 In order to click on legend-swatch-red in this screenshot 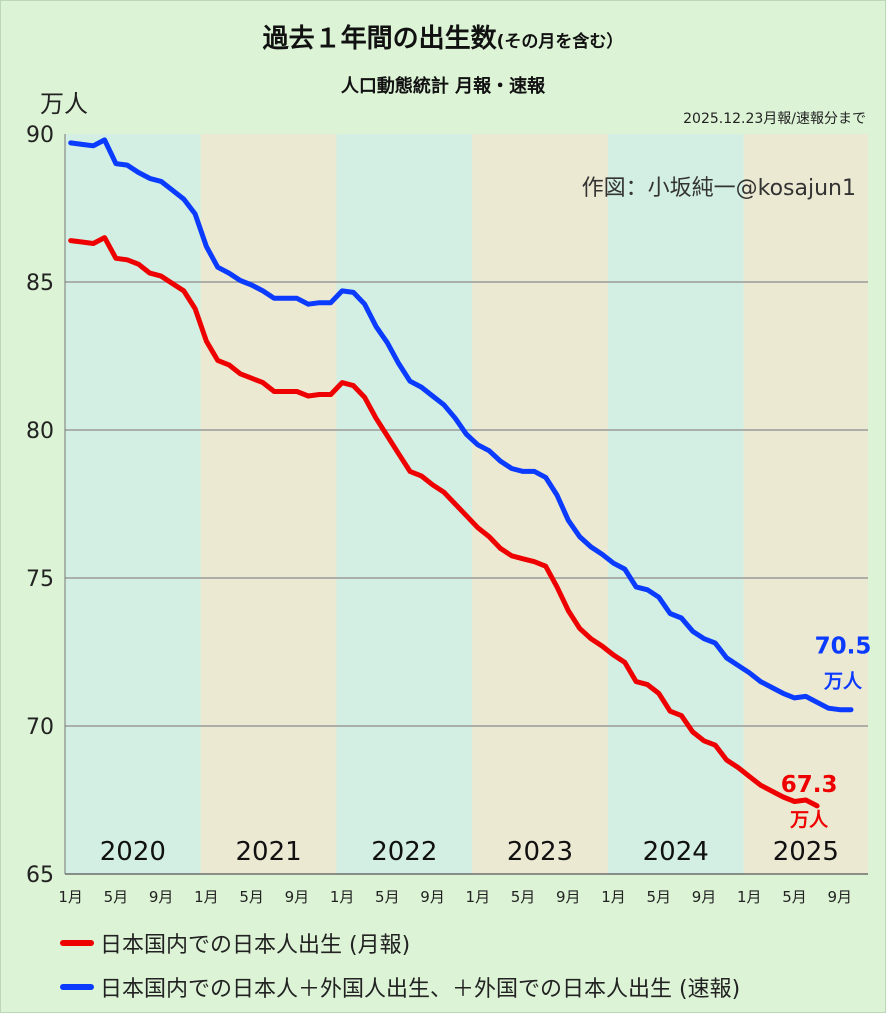, I will do `click(77, 943)`.